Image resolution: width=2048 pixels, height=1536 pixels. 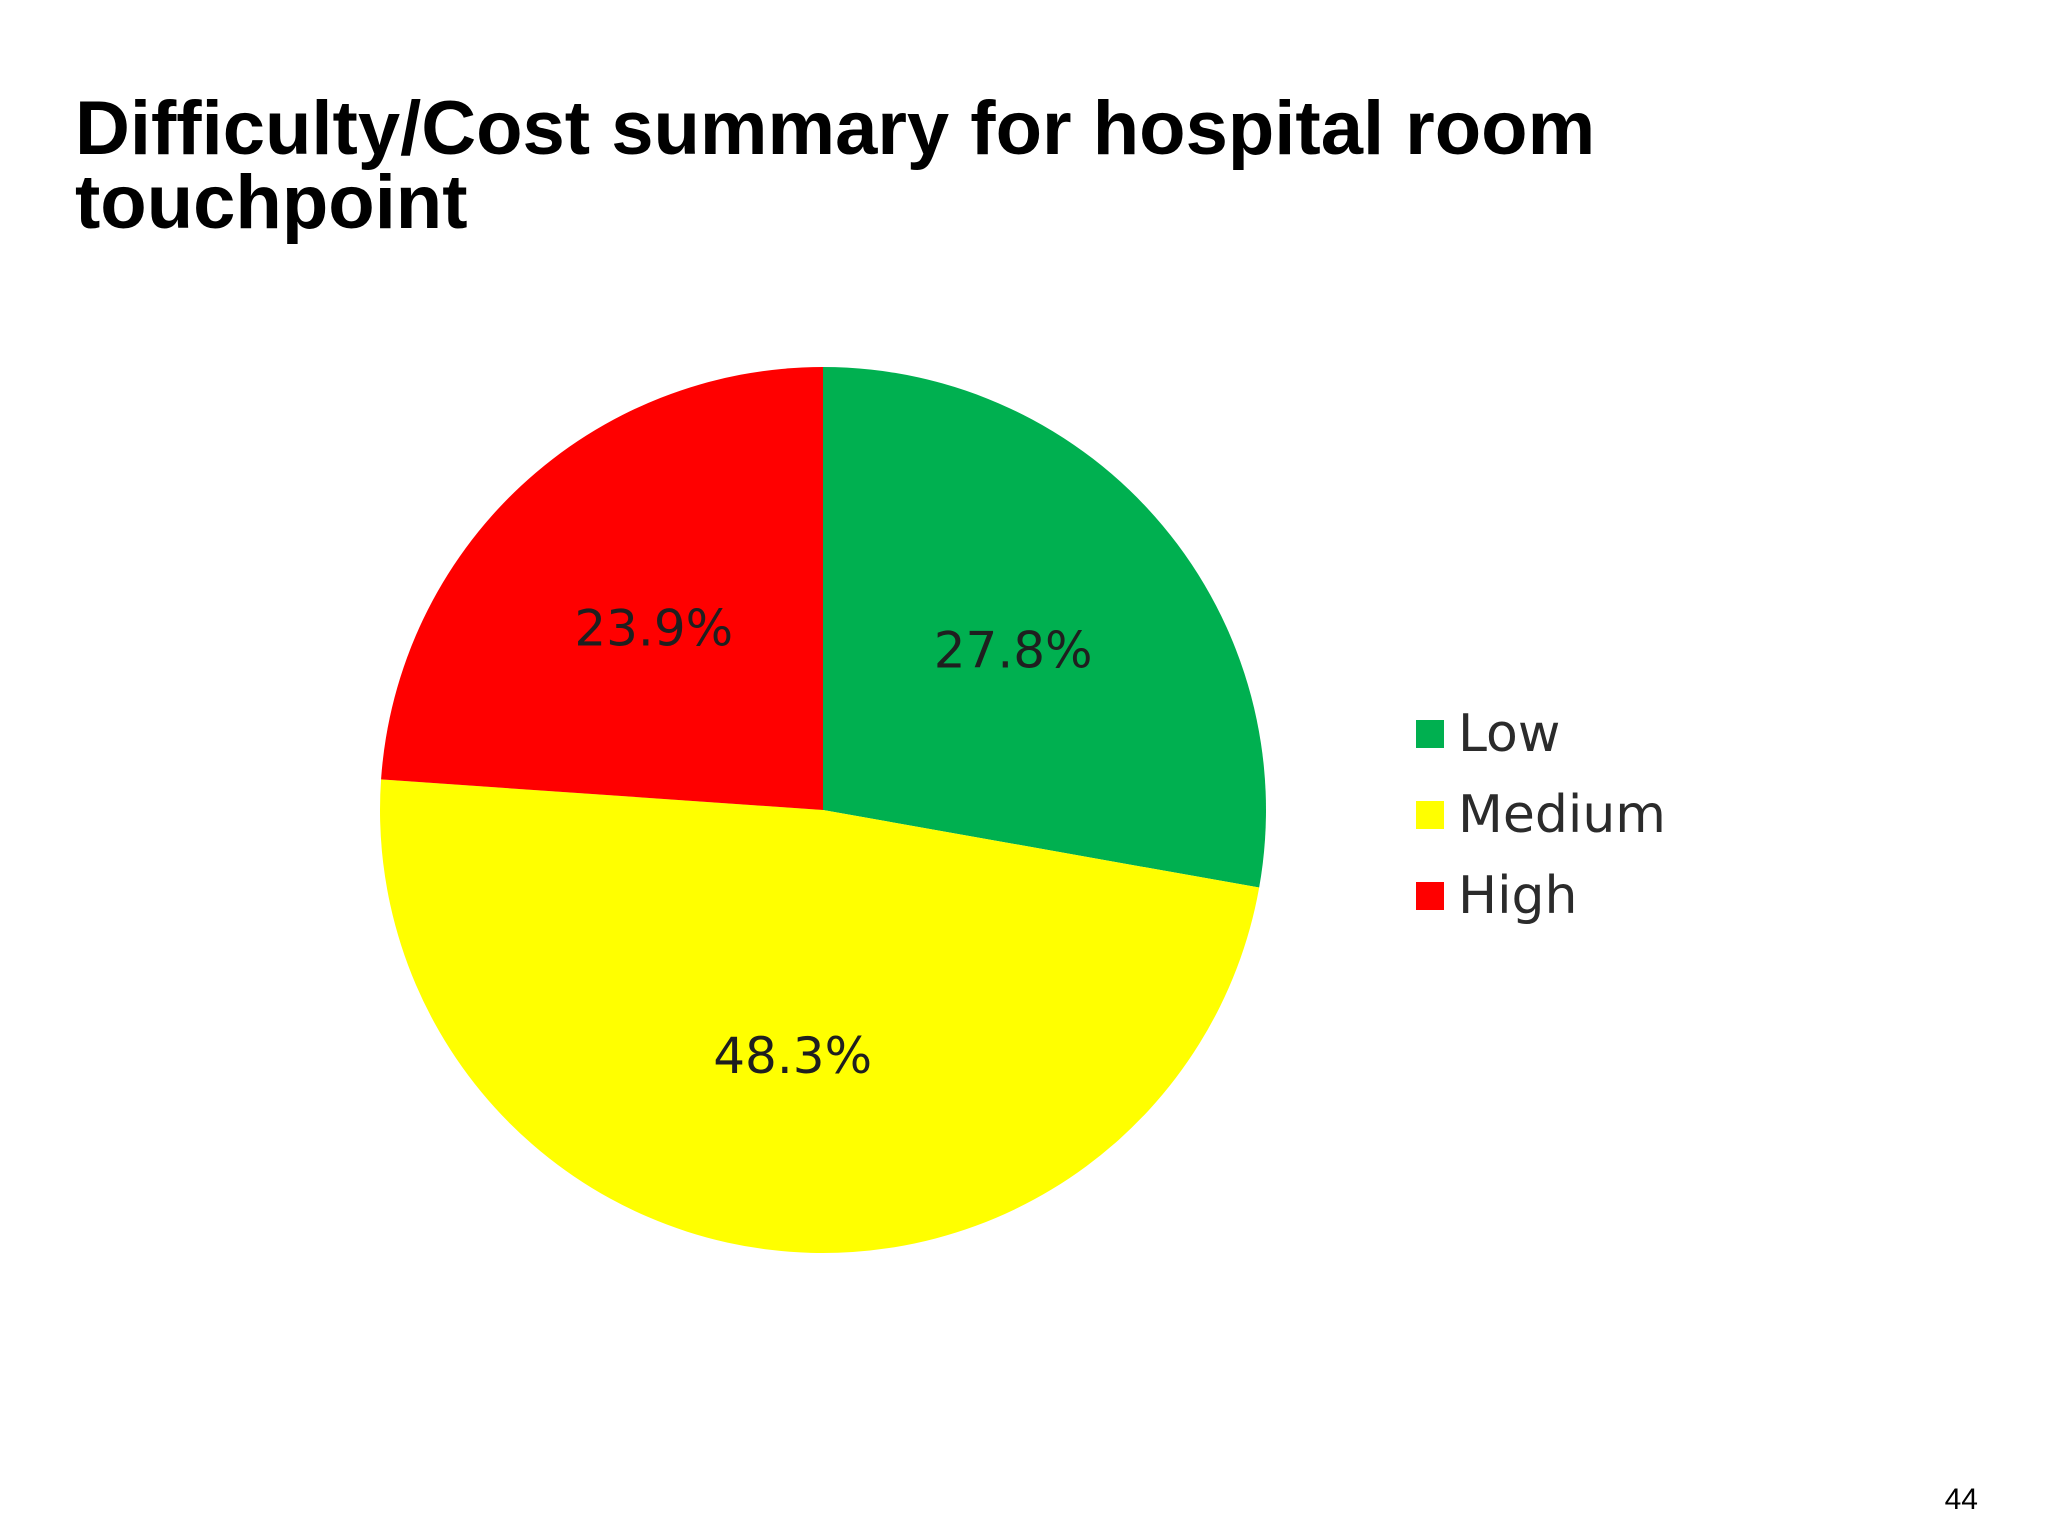 I want to click on pie-slice-low, so click(x=1044, y=627).